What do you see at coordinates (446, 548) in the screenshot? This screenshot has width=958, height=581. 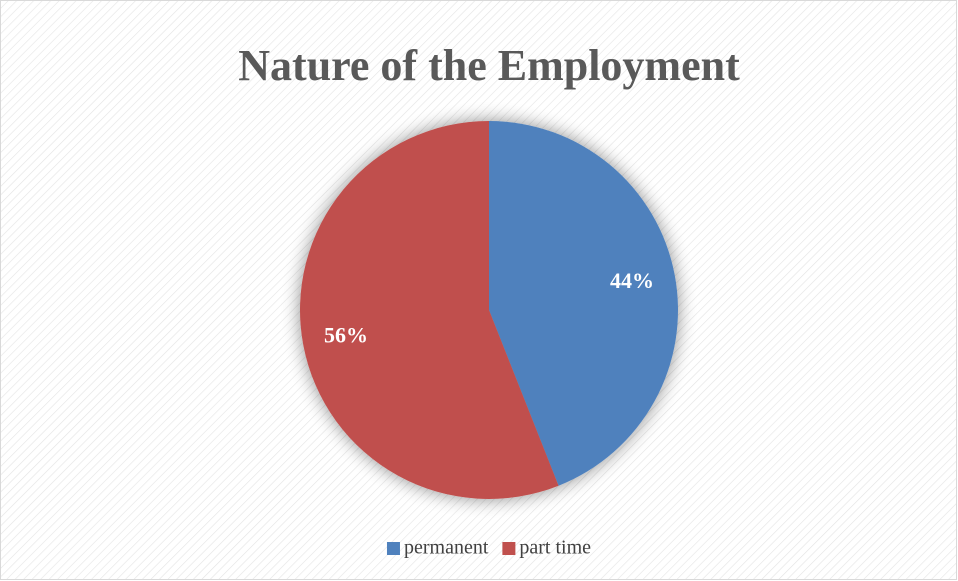 I see `legend-label: permanent` at bounding box center [446, 548].